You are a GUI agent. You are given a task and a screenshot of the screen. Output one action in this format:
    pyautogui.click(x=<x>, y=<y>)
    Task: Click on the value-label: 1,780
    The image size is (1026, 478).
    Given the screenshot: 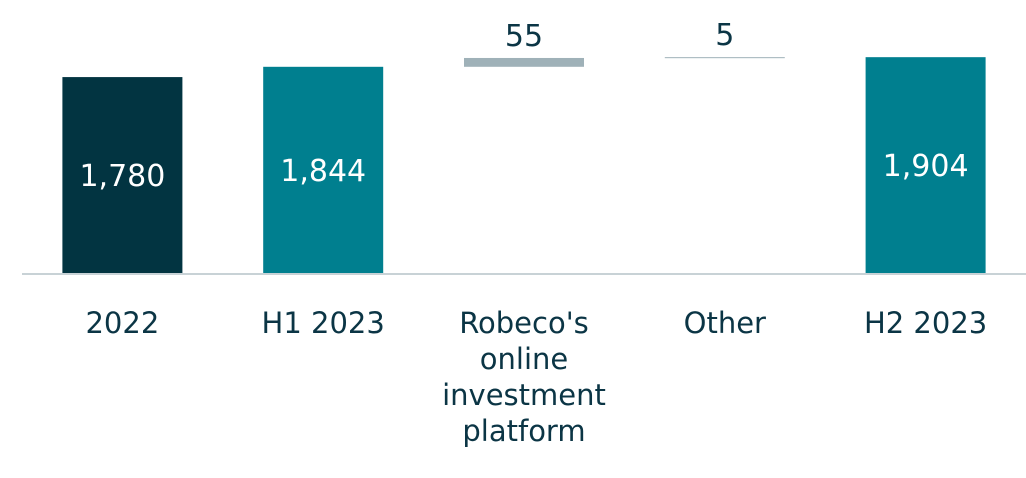 What is the action you would take?
    pyautogui.click(x=122, y=176)
    